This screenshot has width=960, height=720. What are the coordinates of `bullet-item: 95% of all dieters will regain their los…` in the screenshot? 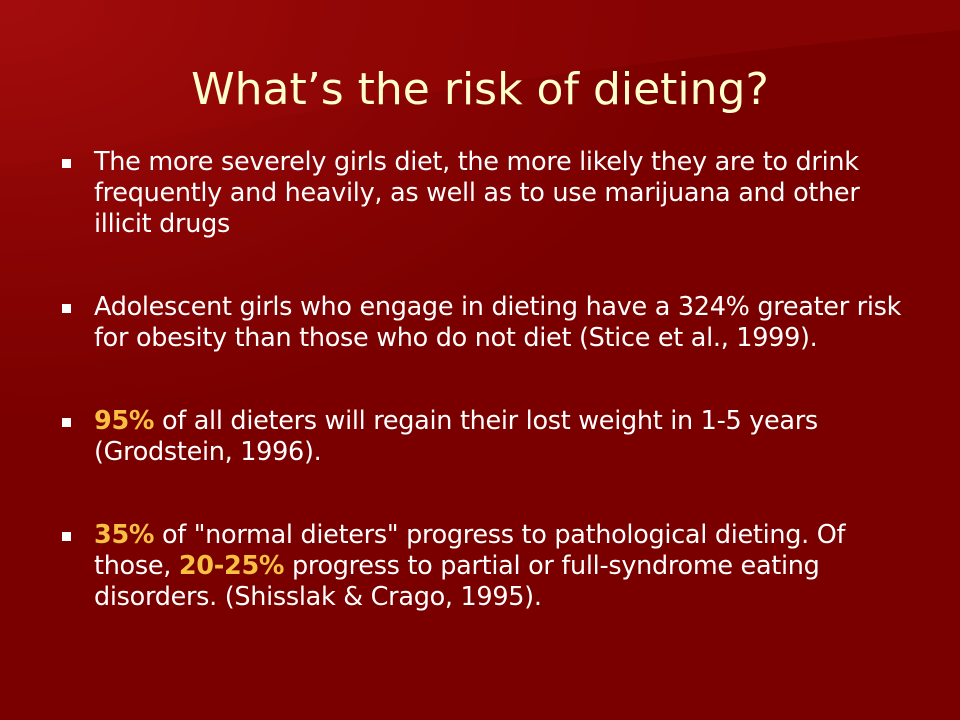 It's located at (485, 437).